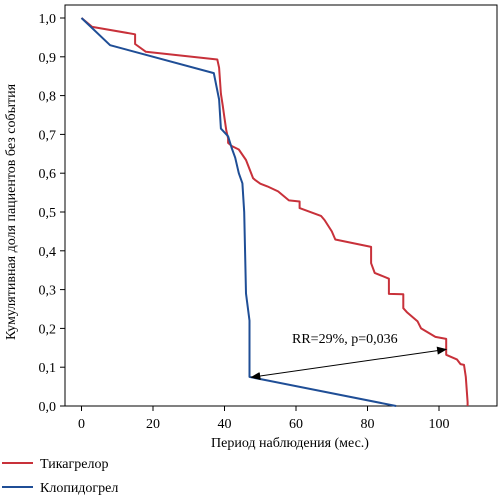 This screenshot has height=503, width=504. What do you see at coordinates (79, 488) in the screenshot?
I see `legend-label: Клопидогрел` at bounding box center [79, 488].